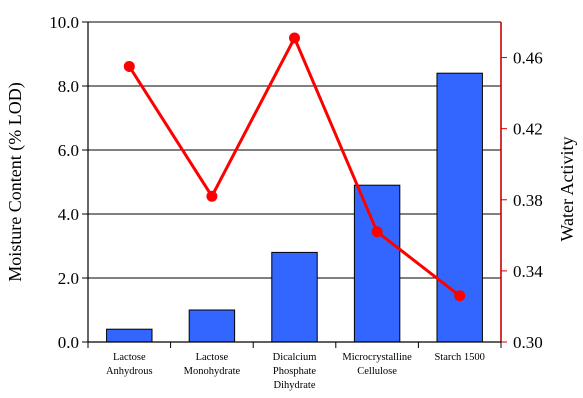 The image size is (583, 398). What do you see at coordinates (295, 385) in the screenshot?
I see `category-label-line: Dihydrate` at bounding box center [295, 385].